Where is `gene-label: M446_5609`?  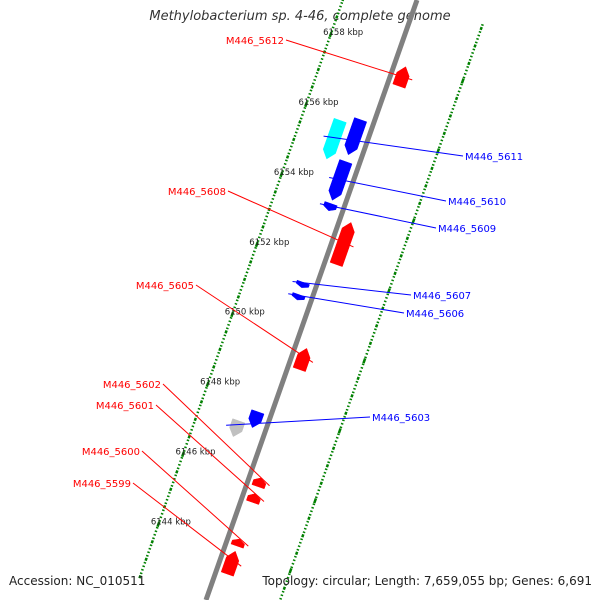 gene-label: M446_5609 is located at coordinates (467, 229).